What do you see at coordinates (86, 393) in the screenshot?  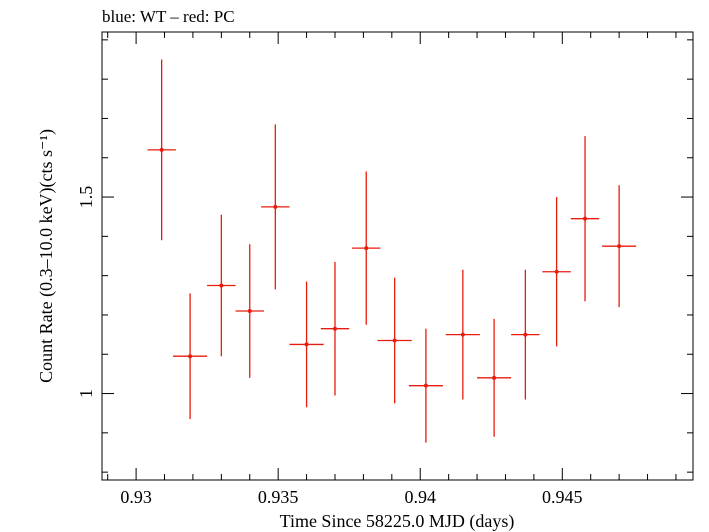 I see `y-tick-label: 1` at bounding box center [86, 393].